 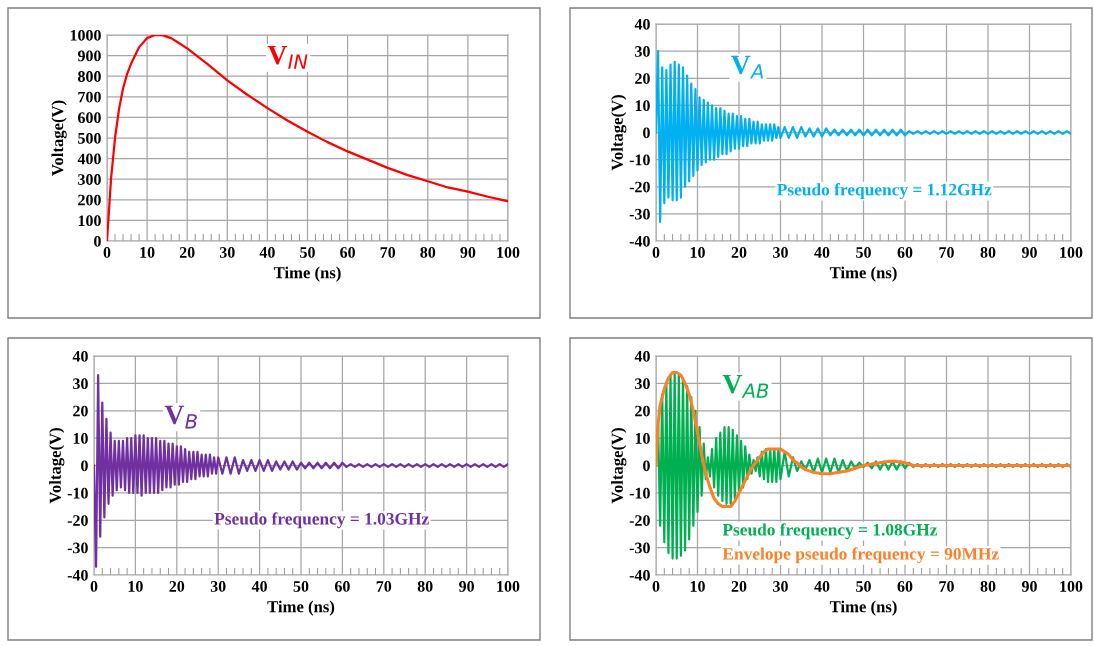 What do you see at coordinates (89, 179) in the screenshot?
I see `y-tick-label: 300` at bounding box center [89, 179].